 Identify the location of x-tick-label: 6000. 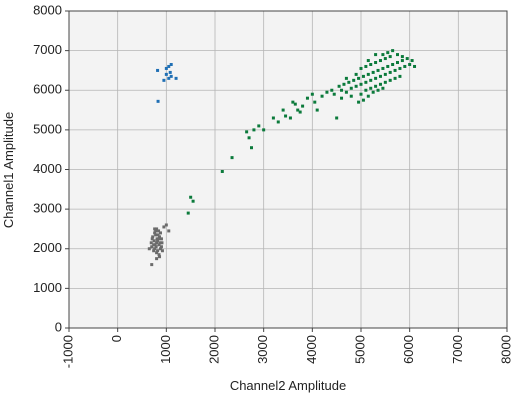
(408, 349).